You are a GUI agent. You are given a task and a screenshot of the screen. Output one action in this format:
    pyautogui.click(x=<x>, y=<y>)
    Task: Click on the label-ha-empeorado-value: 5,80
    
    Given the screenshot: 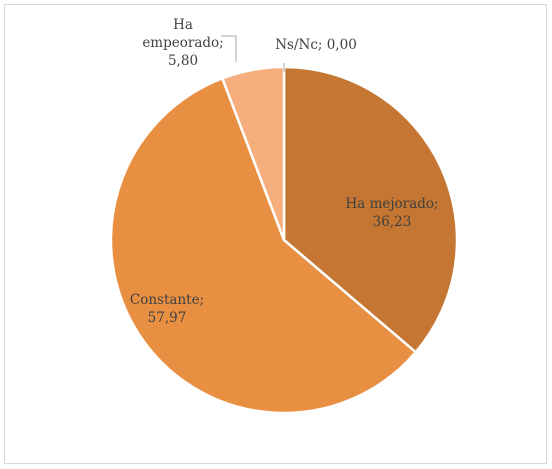 What is the action you would take?
    pyautogui.click(x=183, y=61)
    